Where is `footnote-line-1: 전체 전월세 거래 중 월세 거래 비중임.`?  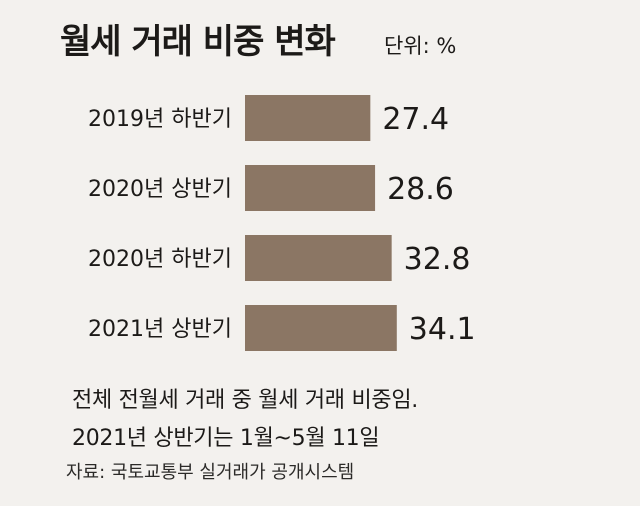 footnote-line-1: 전체 전월세 거래 중 월세 거래 비중임. is located at coordinates (245, 400).